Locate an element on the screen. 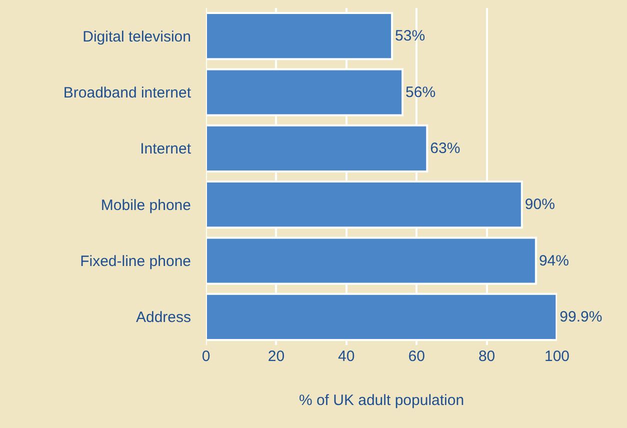 The width and height of the screenshot is (627, 428). x-tick-label: 60 is located at coordinates (416, 356).